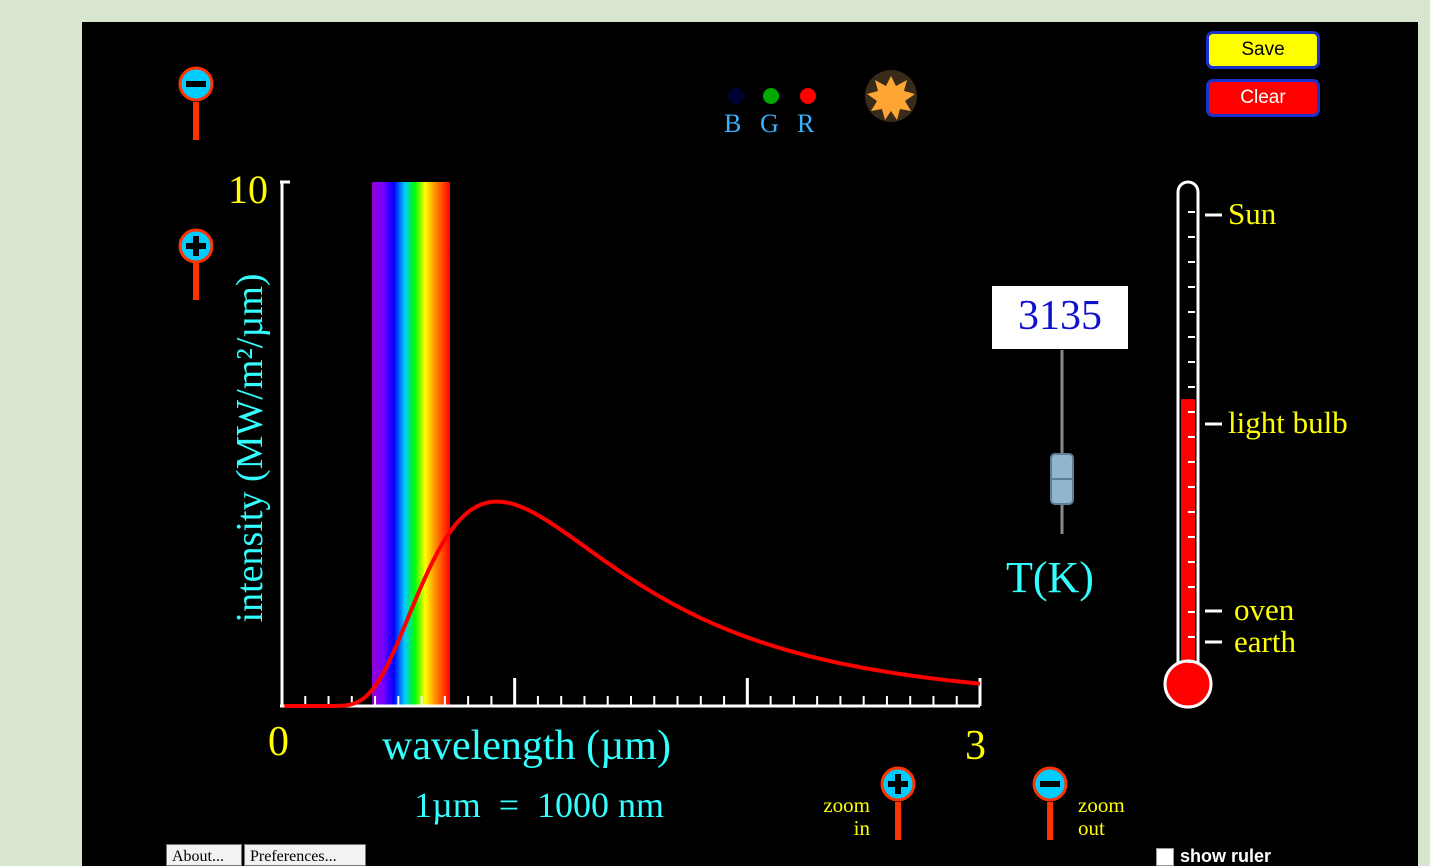 The width and height of the screenshot is (1430, 866). Describe the element at coordinates (1263, 98) in the screenshot. I see `clear-button: Clear` at that location.